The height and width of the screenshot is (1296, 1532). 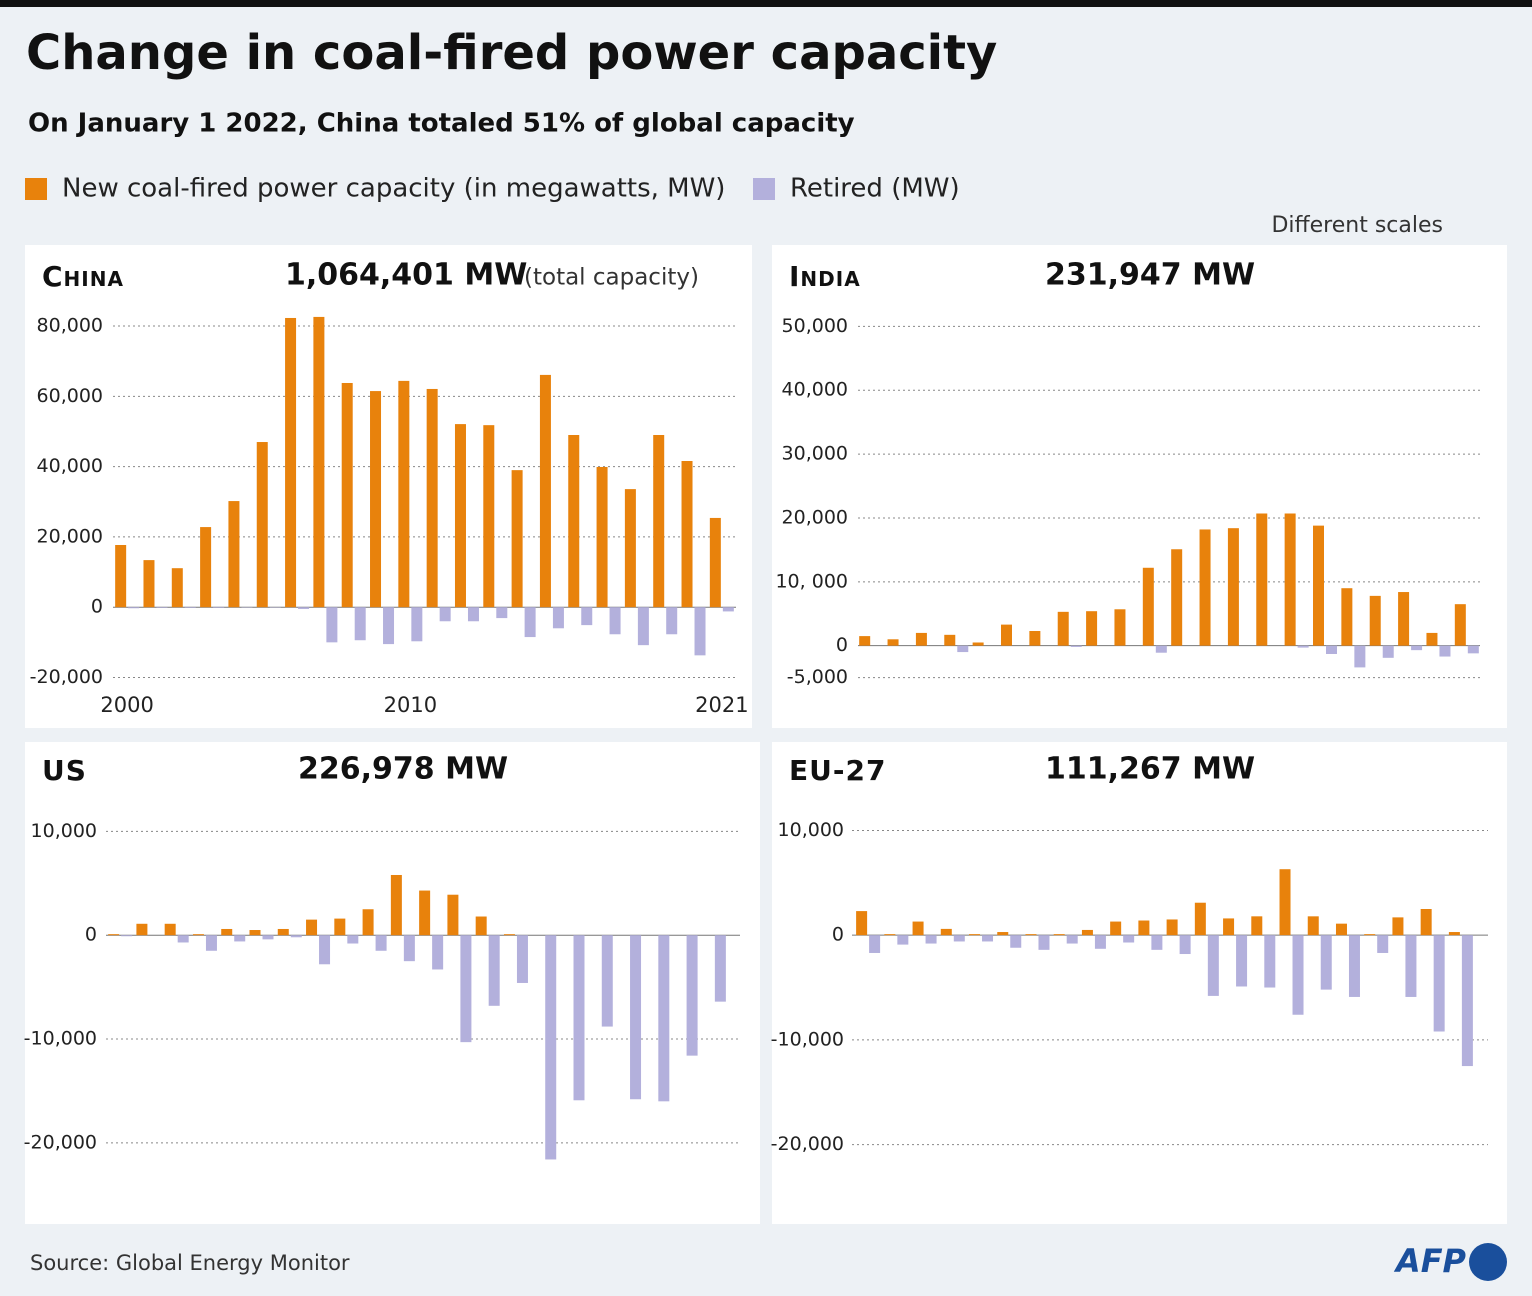 I want to click on x-tick-label: 2021, so click(x=721, y=705).